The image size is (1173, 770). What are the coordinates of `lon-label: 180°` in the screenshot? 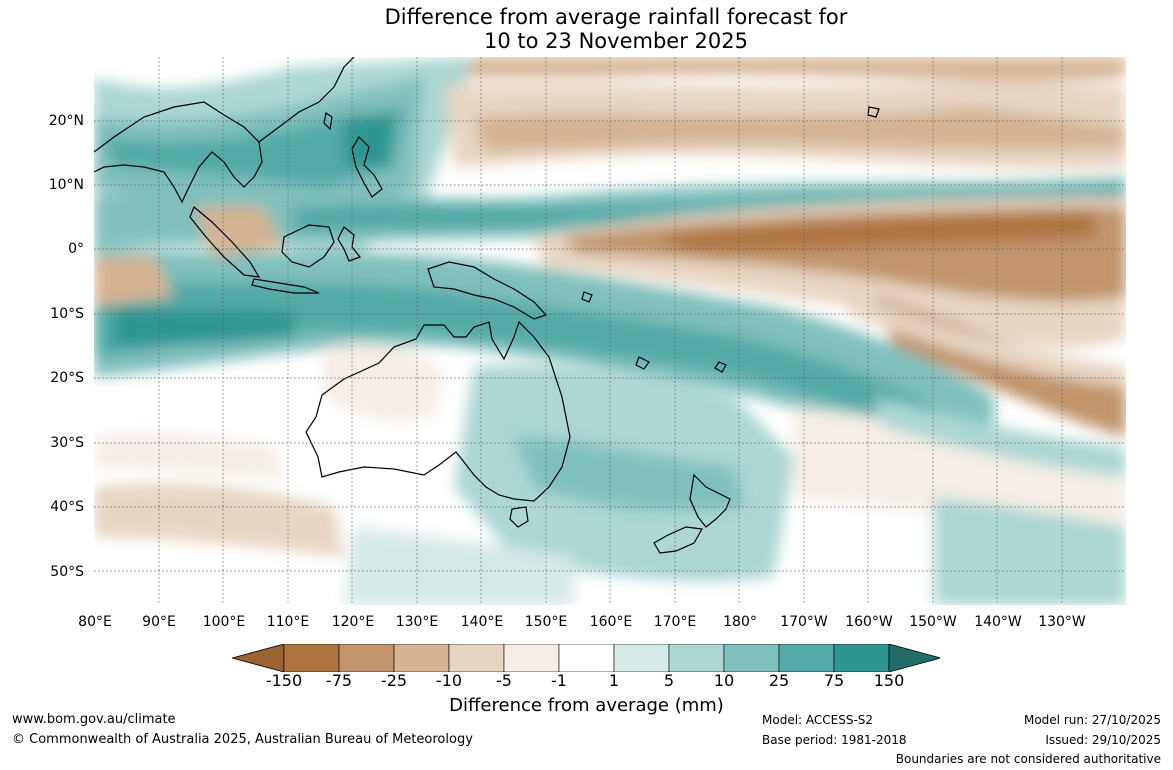 It's located at (740, 622).